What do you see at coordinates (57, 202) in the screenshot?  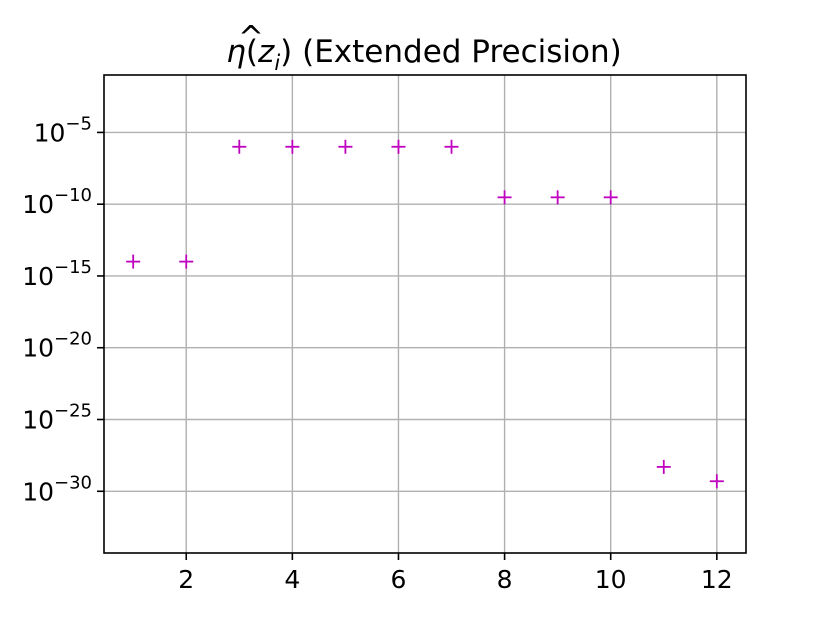 I see `y-tick-label: 10−10` at bounding box center [57, 202].